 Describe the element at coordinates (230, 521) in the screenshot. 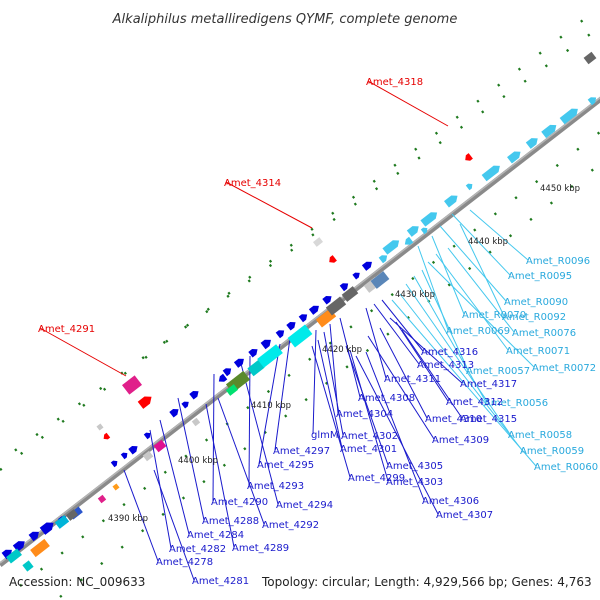

I see `gene-label: Amet_4288` at that location.